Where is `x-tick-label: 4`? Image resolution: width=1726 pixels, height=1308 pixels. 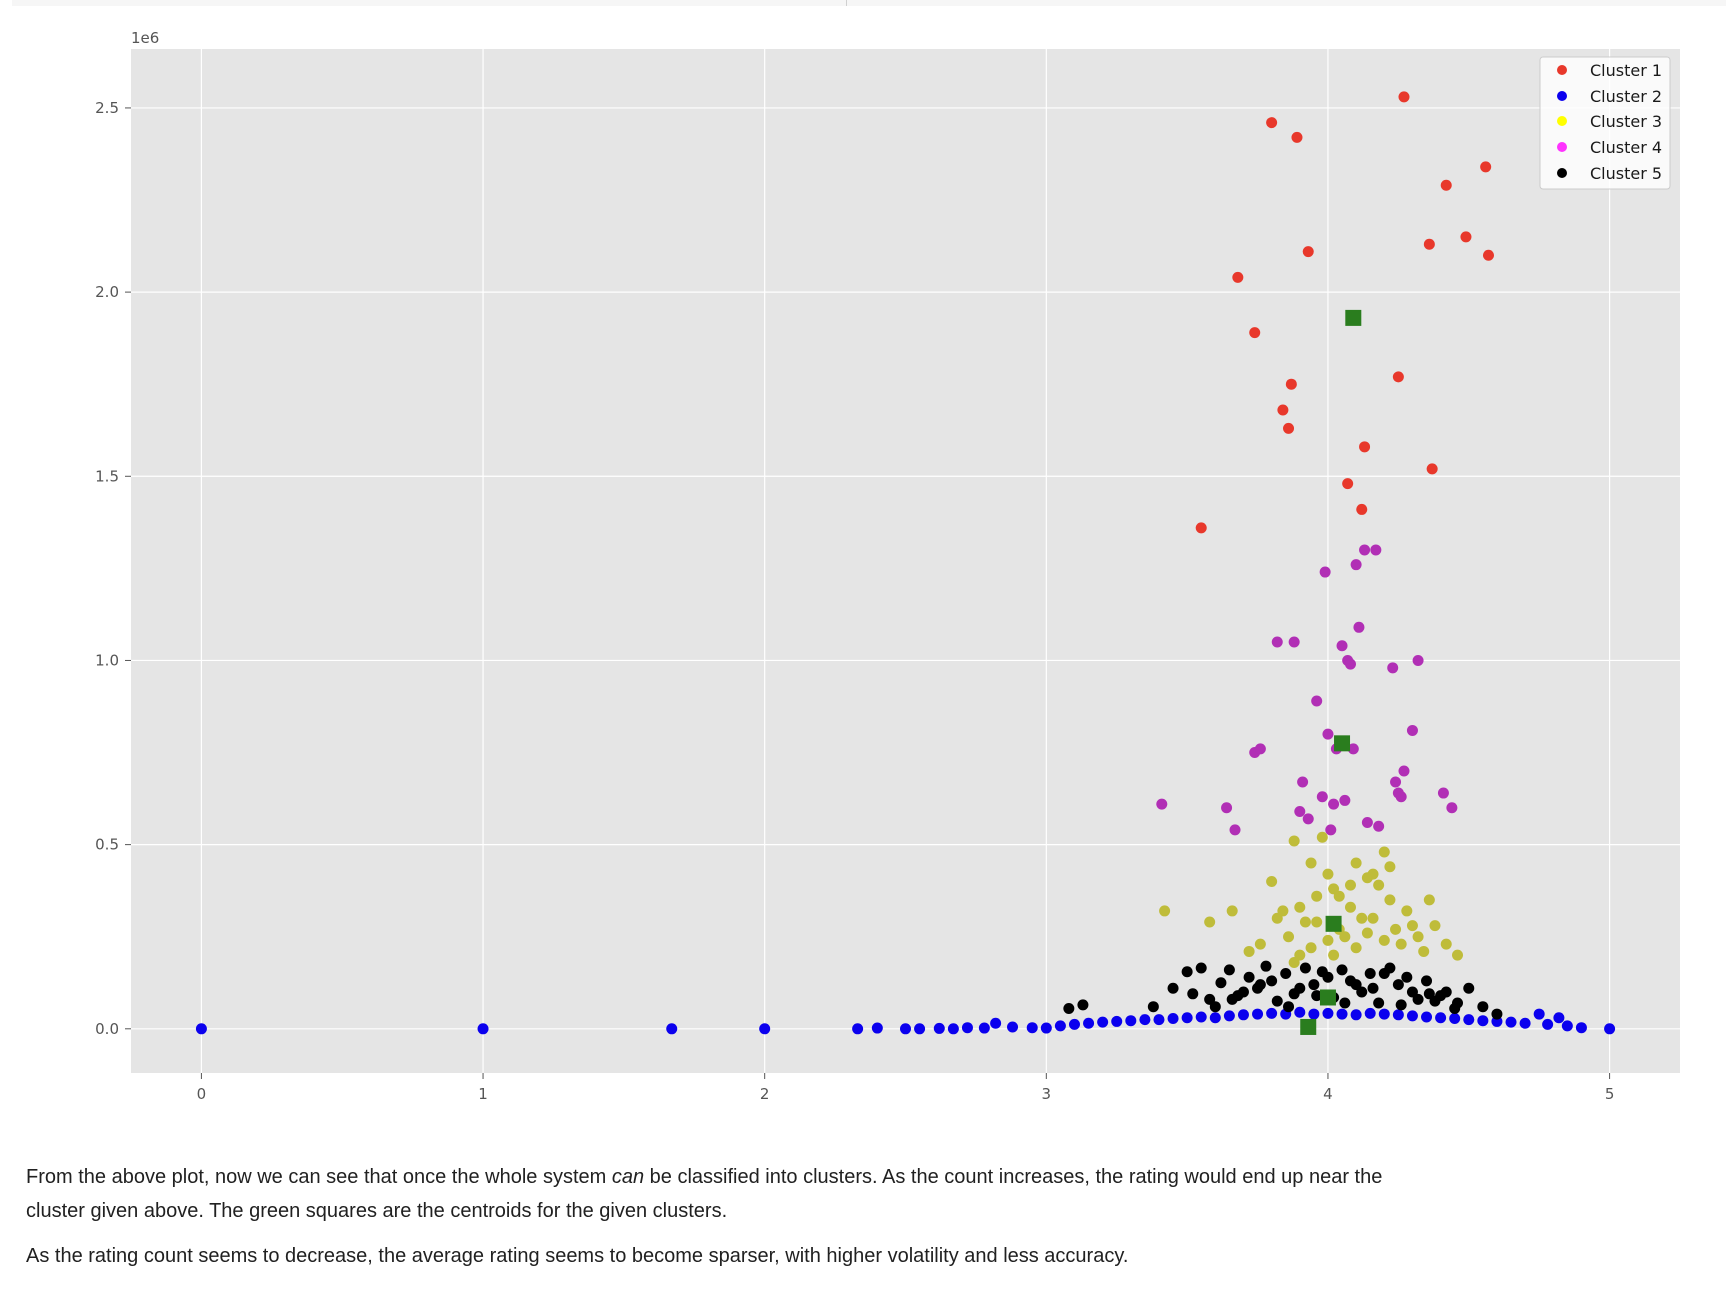
x-tick-label: 4 is located at coordinates (1328, 1094).